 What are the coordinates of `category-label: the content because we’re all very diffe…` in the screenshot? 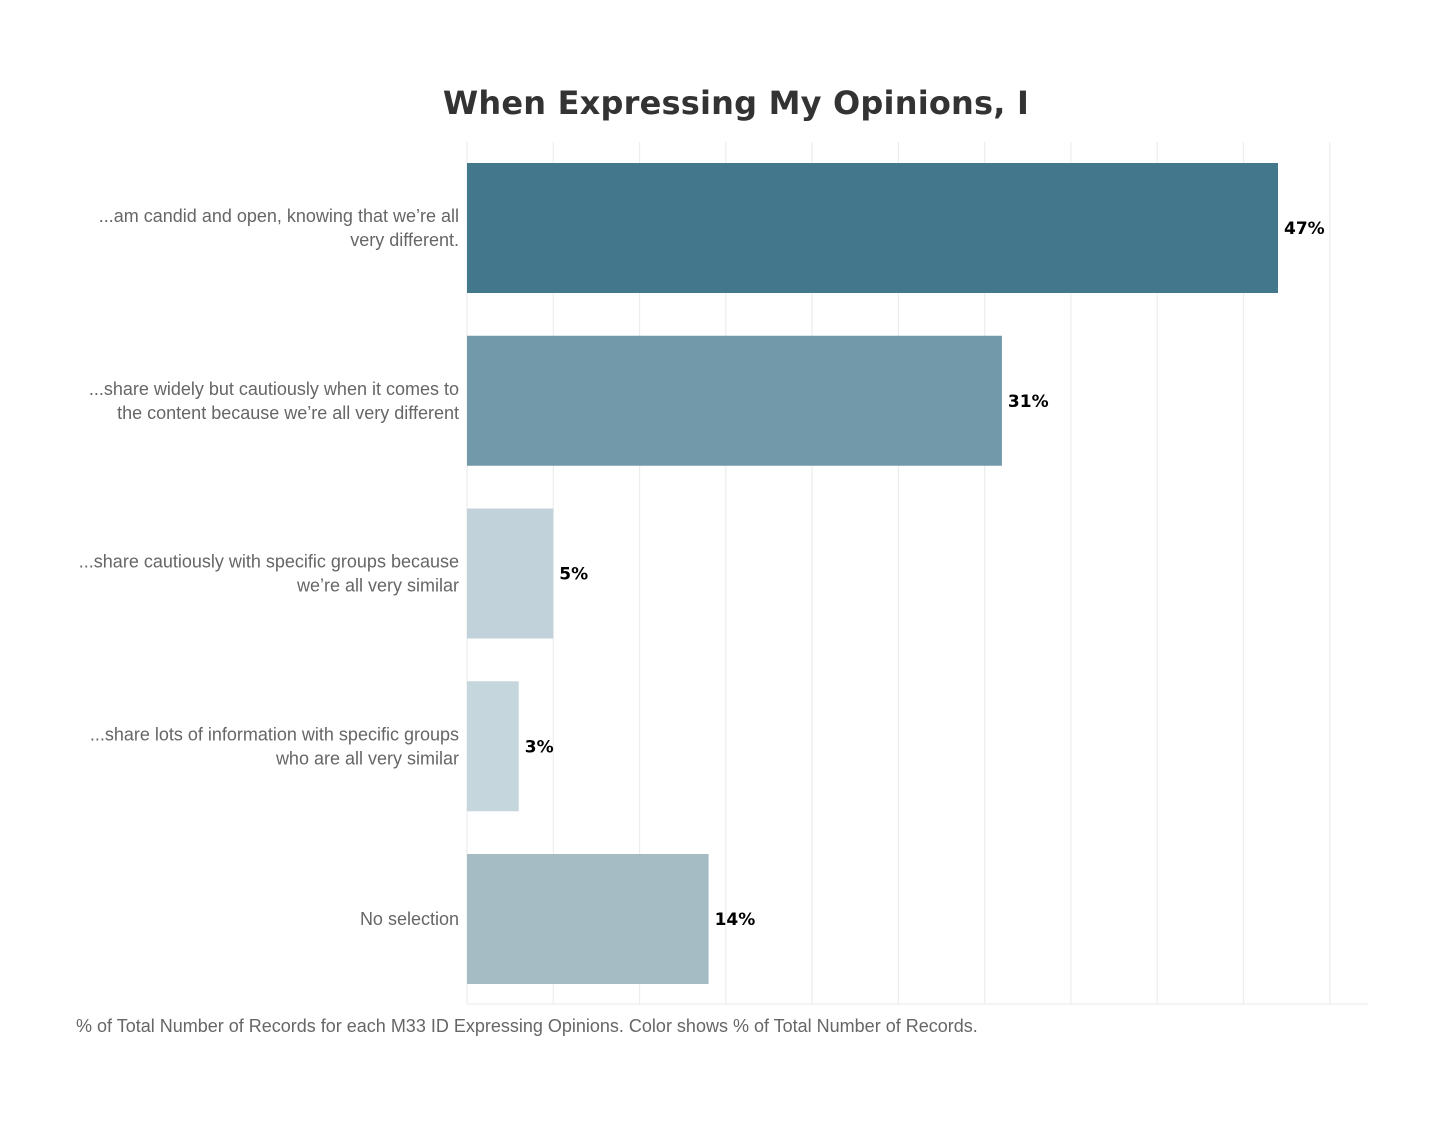 It's located at (288, 413).